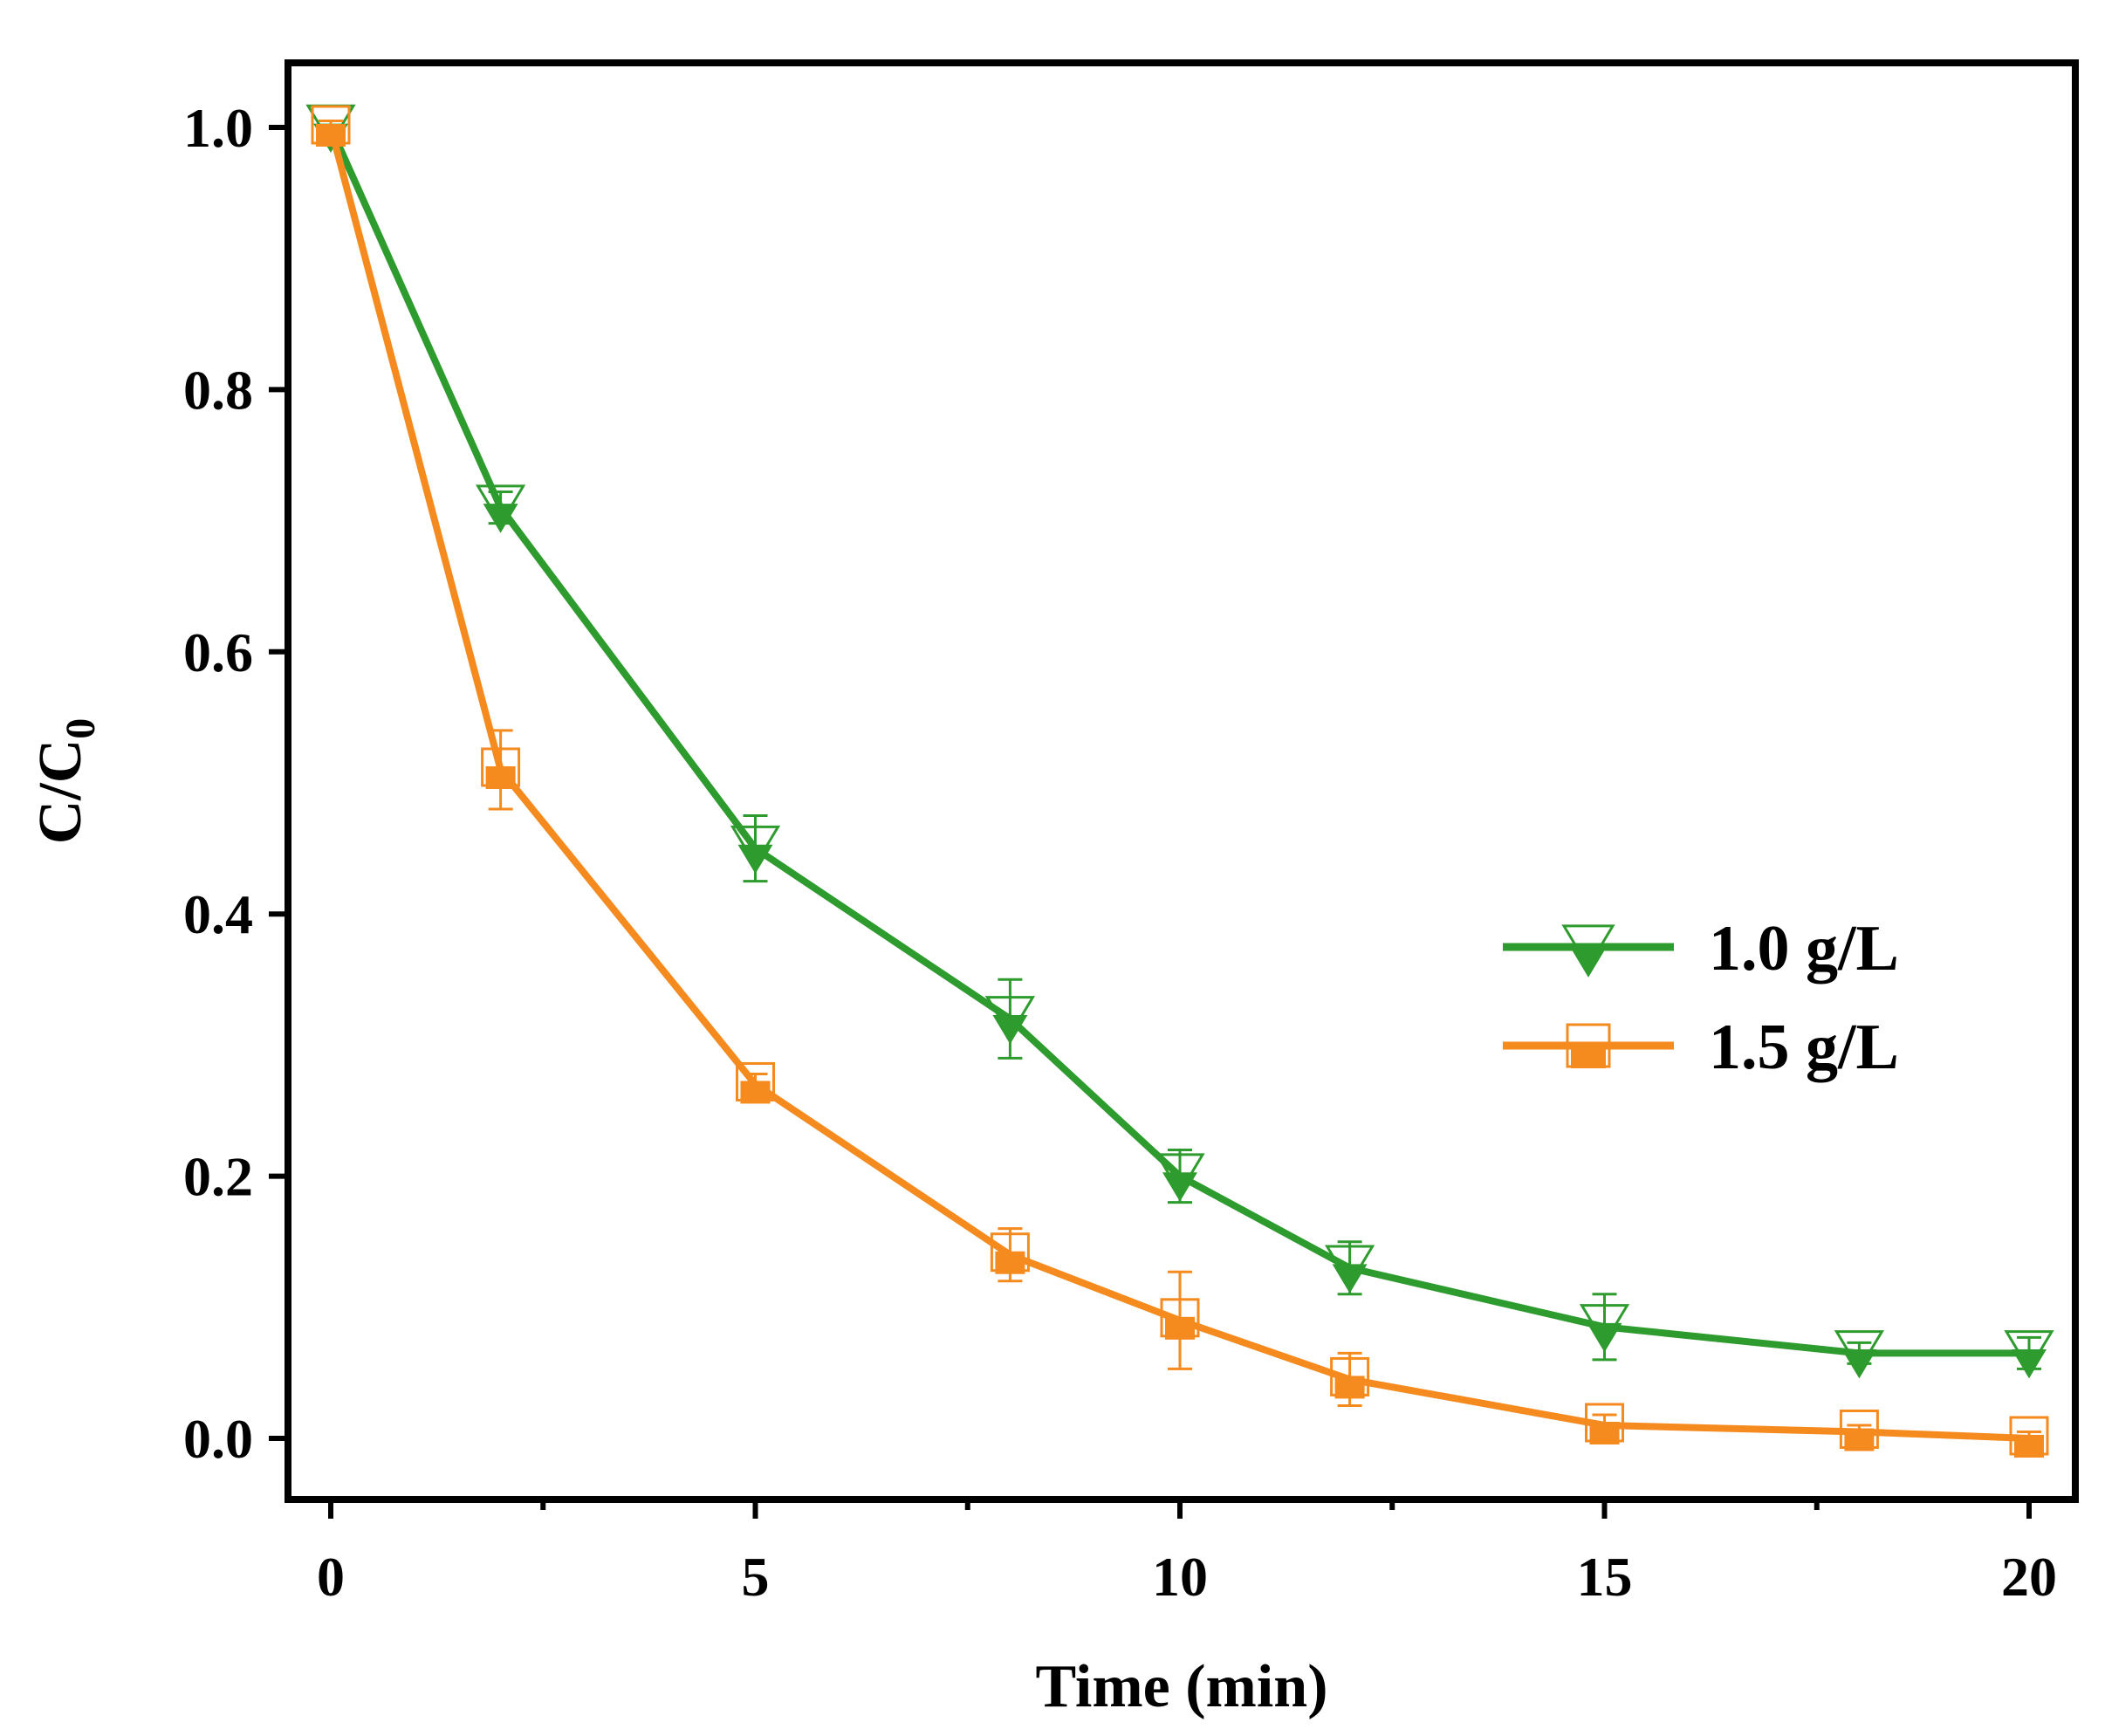 The width and height of the screenshot is (2105, 1736). I want to click on legend: 1.0 g/L 1.5 g/L, so click(1701, 998).